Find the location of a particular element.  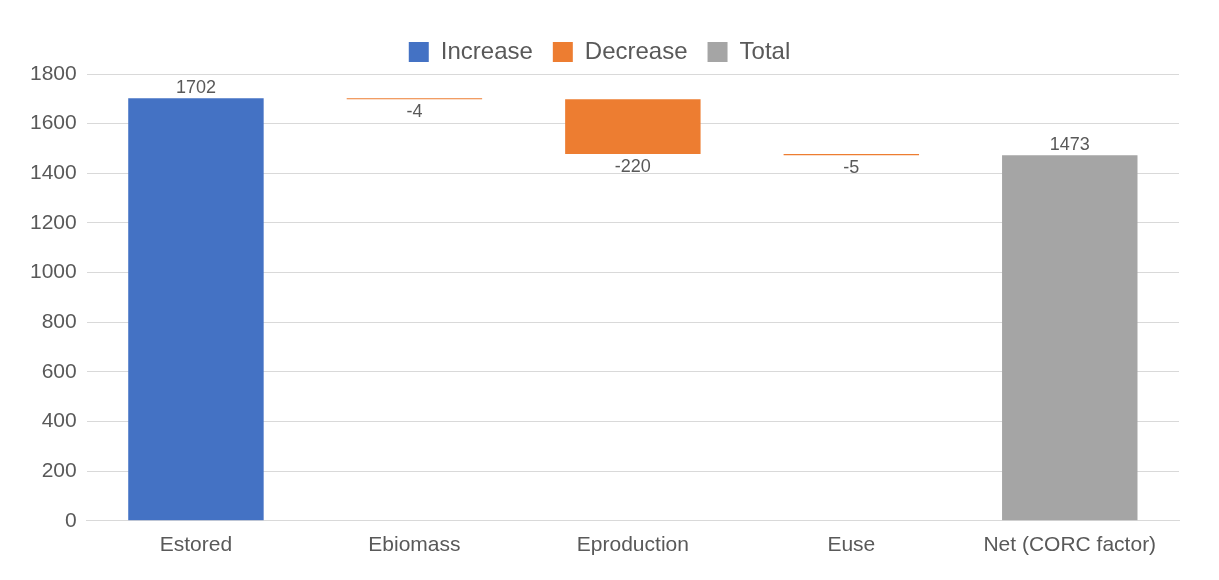

data-label: -220 is located at coordinates (632, 165).